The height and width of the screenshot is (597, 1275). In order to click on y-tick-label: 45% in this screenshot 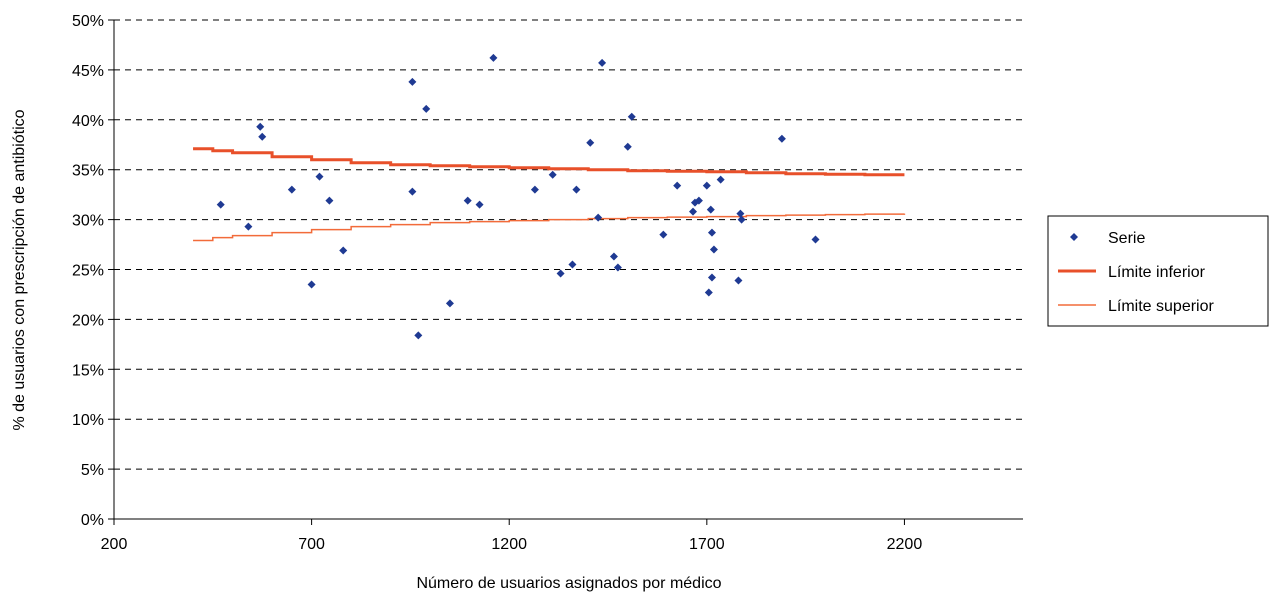, I will do `click(88, 71)`.